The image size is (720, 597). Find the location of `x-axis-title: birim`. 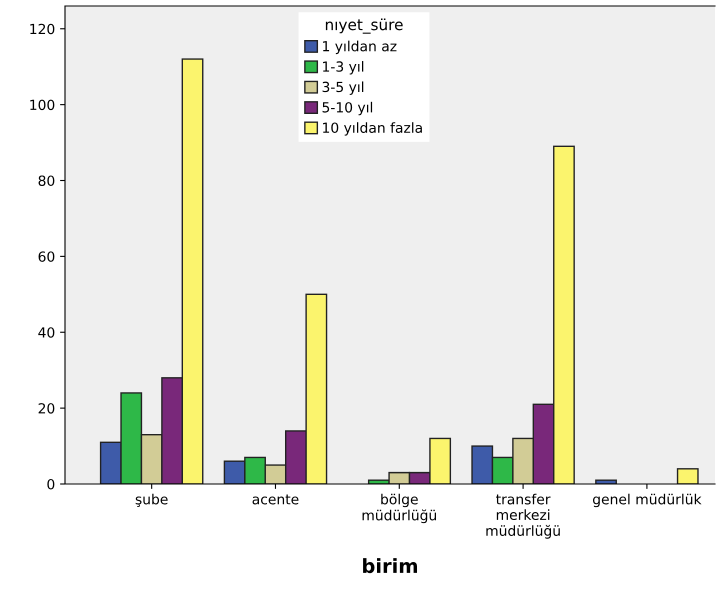

x-axis-title: birim is located at coordinates (390, 566).